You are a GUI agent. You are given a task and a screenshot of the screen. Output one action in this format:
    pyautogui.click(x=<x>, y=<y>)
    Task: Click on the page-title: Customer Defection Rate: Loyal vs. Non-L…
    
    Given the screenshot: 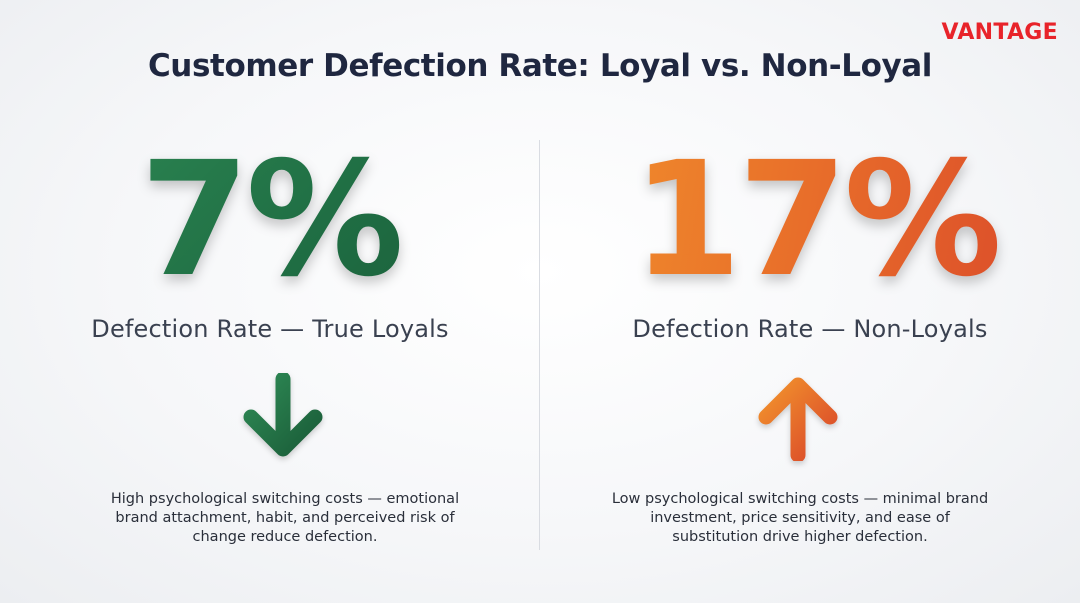 What is the action you would take?
    pyautogui.click(x=540, y=66)
    